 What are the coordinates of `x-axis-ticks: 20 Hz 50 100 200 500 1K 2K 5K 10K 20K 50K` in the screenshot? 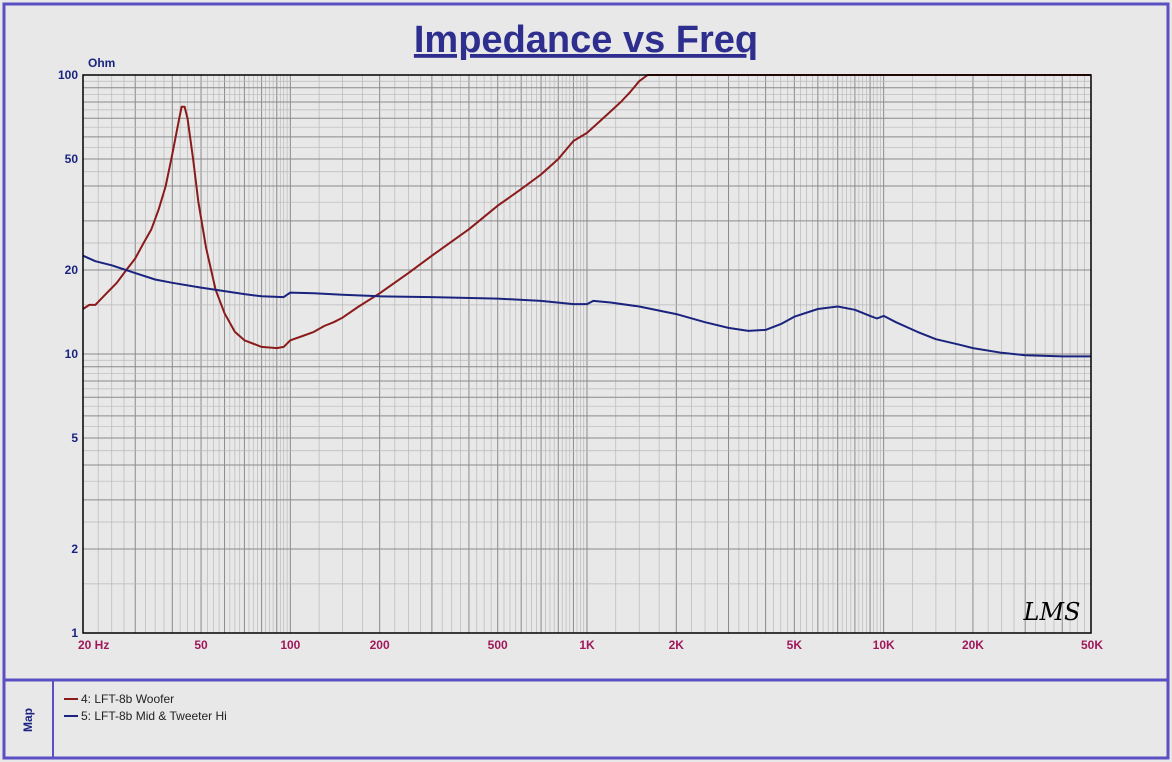 It's located at (590, 645).